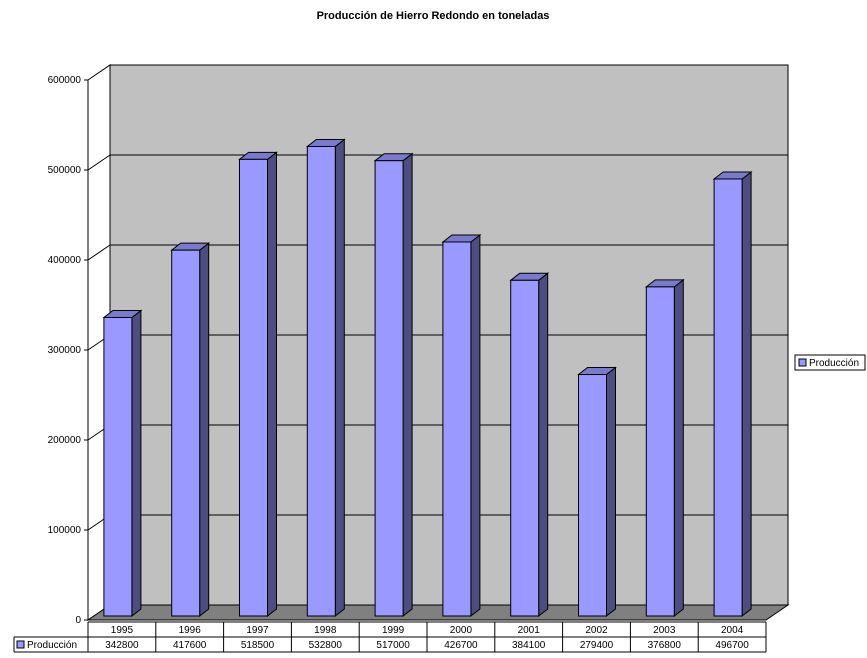 The image size is (867, 658). Describe the element at coordinates (65, 260) in the screenshot. I see `y-tick-label: 400000` at that location.